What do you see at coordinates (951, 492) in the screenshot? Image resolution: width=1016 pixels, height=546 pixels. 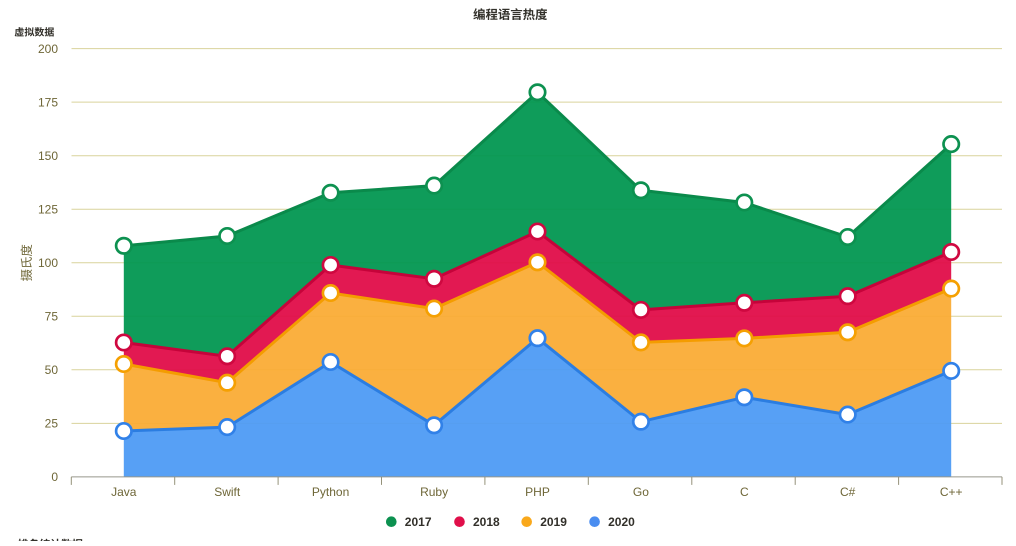 I see `svg-text: C++` at bounding box center [951, 492].